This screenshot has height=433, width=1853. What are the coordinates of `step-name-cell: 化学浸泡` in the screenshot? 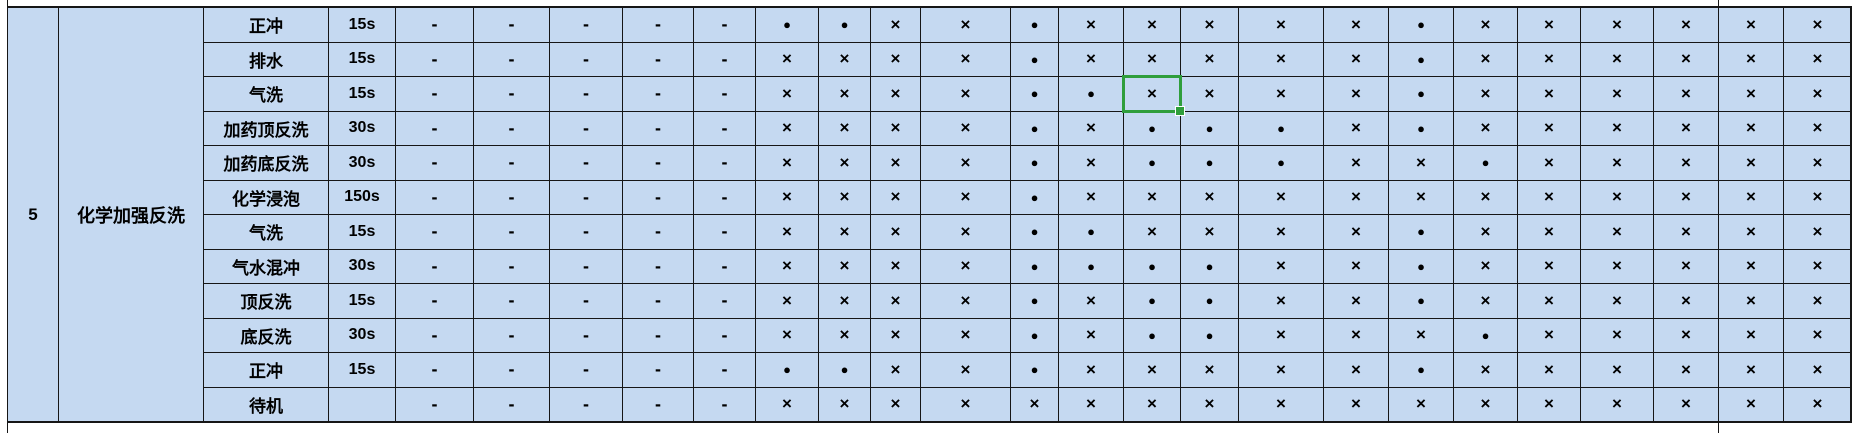 It's located at (266, 197).